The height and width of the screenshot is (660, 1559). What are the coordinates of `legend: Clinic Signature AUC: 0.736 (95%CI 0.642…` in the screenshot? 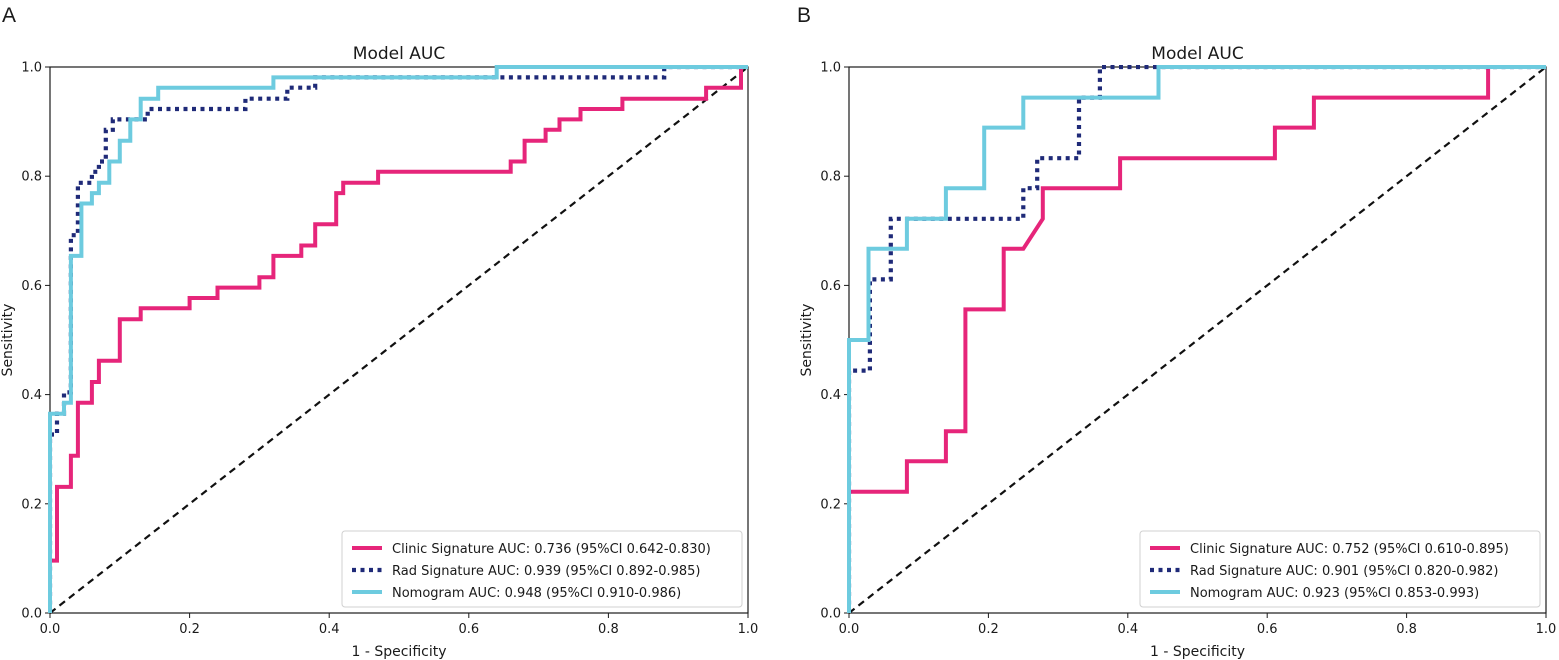 It's located at (542, 569).